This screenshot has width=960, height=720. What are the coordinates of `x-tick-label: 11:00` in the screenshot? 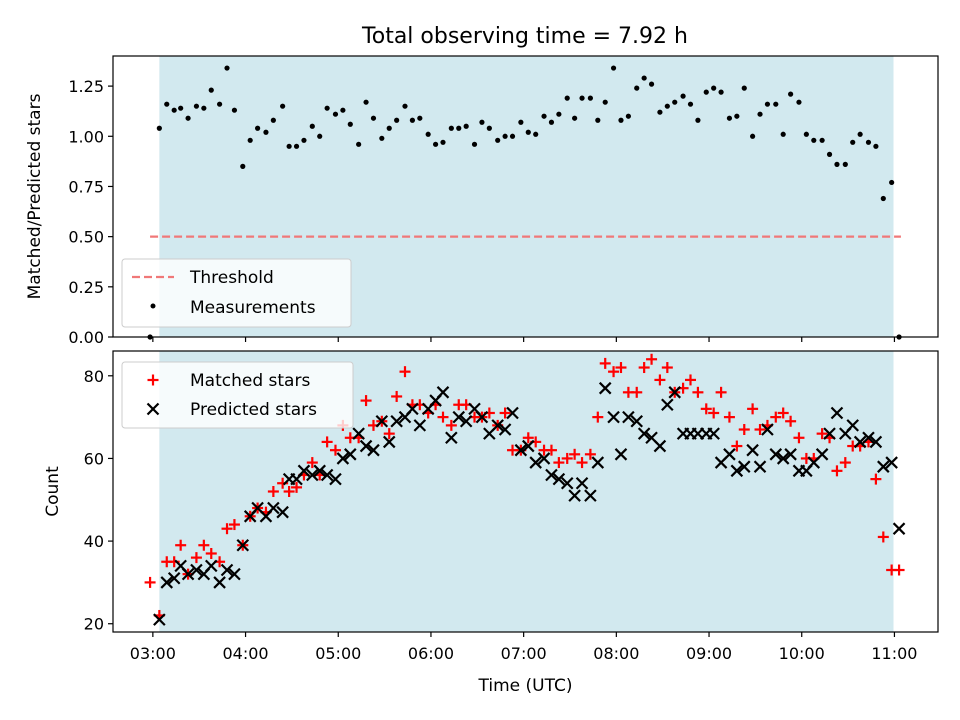 It's located at (894, 653).